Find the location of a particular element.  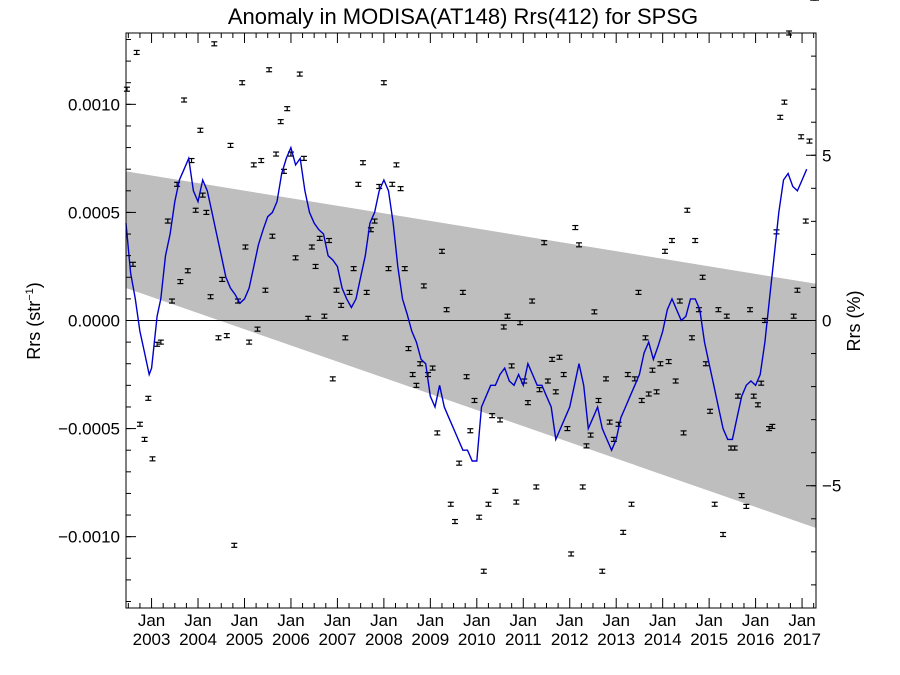

x-tick-year: 2015 is located at coordinates (709, 639).